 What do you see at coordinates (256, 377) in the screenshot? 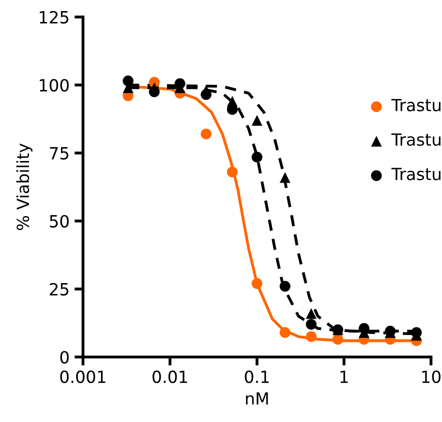
I see `x-tick-label: 0.1` at bounding box center [256, 377].